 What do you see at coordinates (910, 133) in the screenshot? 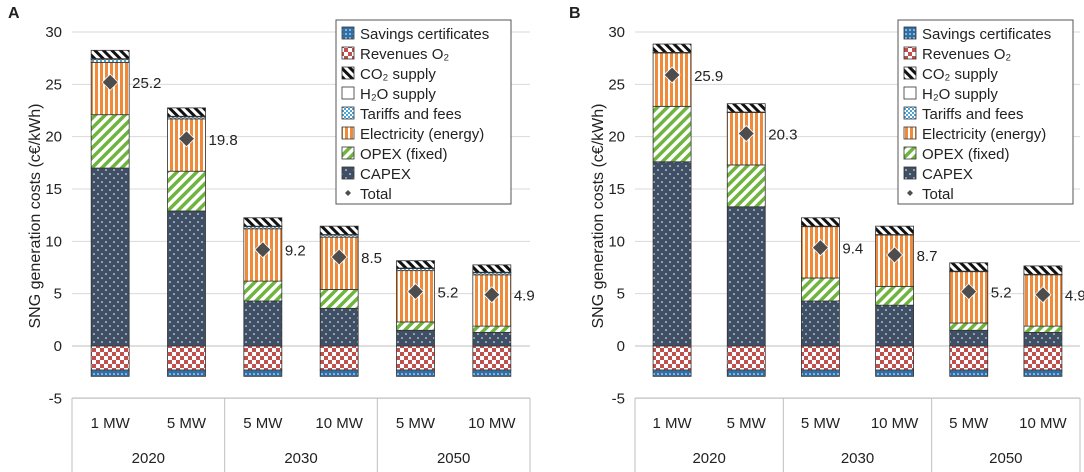
I see `legend-swatch-electricity` at bounding box center [910, 133].